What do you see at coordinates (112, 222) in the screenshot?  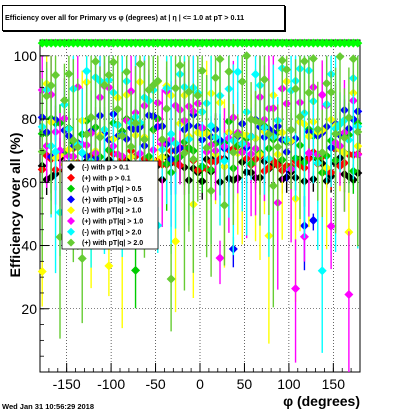 I see `legend-label: (+) with pT|q| > 1.0` at bounding box center [112, 222].